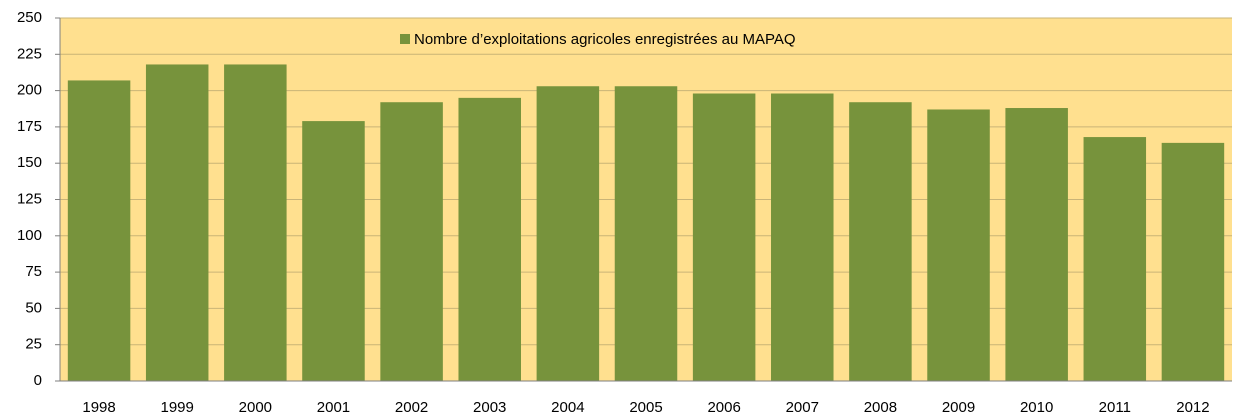  What do you see at coordinates (1036, 407) in the screenshot?
I see `x-tick-label: 2010` at bounding box center [1036, 407].